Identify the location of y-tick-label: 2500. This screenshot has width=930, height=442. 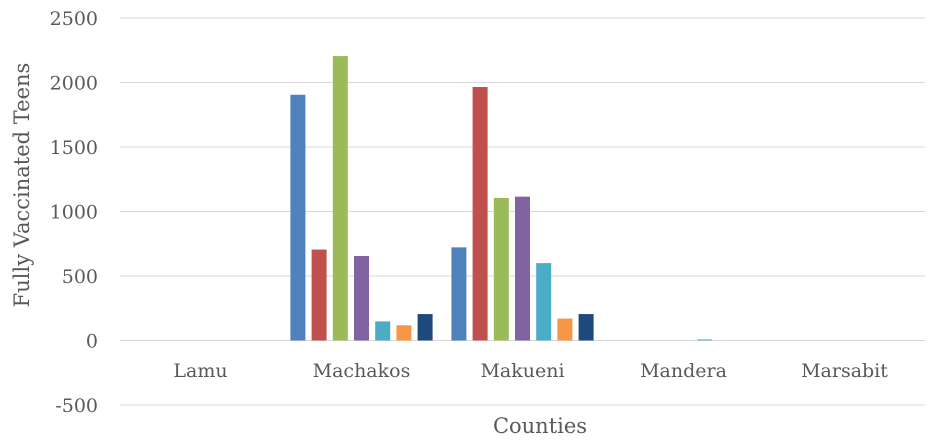
(74, 19).